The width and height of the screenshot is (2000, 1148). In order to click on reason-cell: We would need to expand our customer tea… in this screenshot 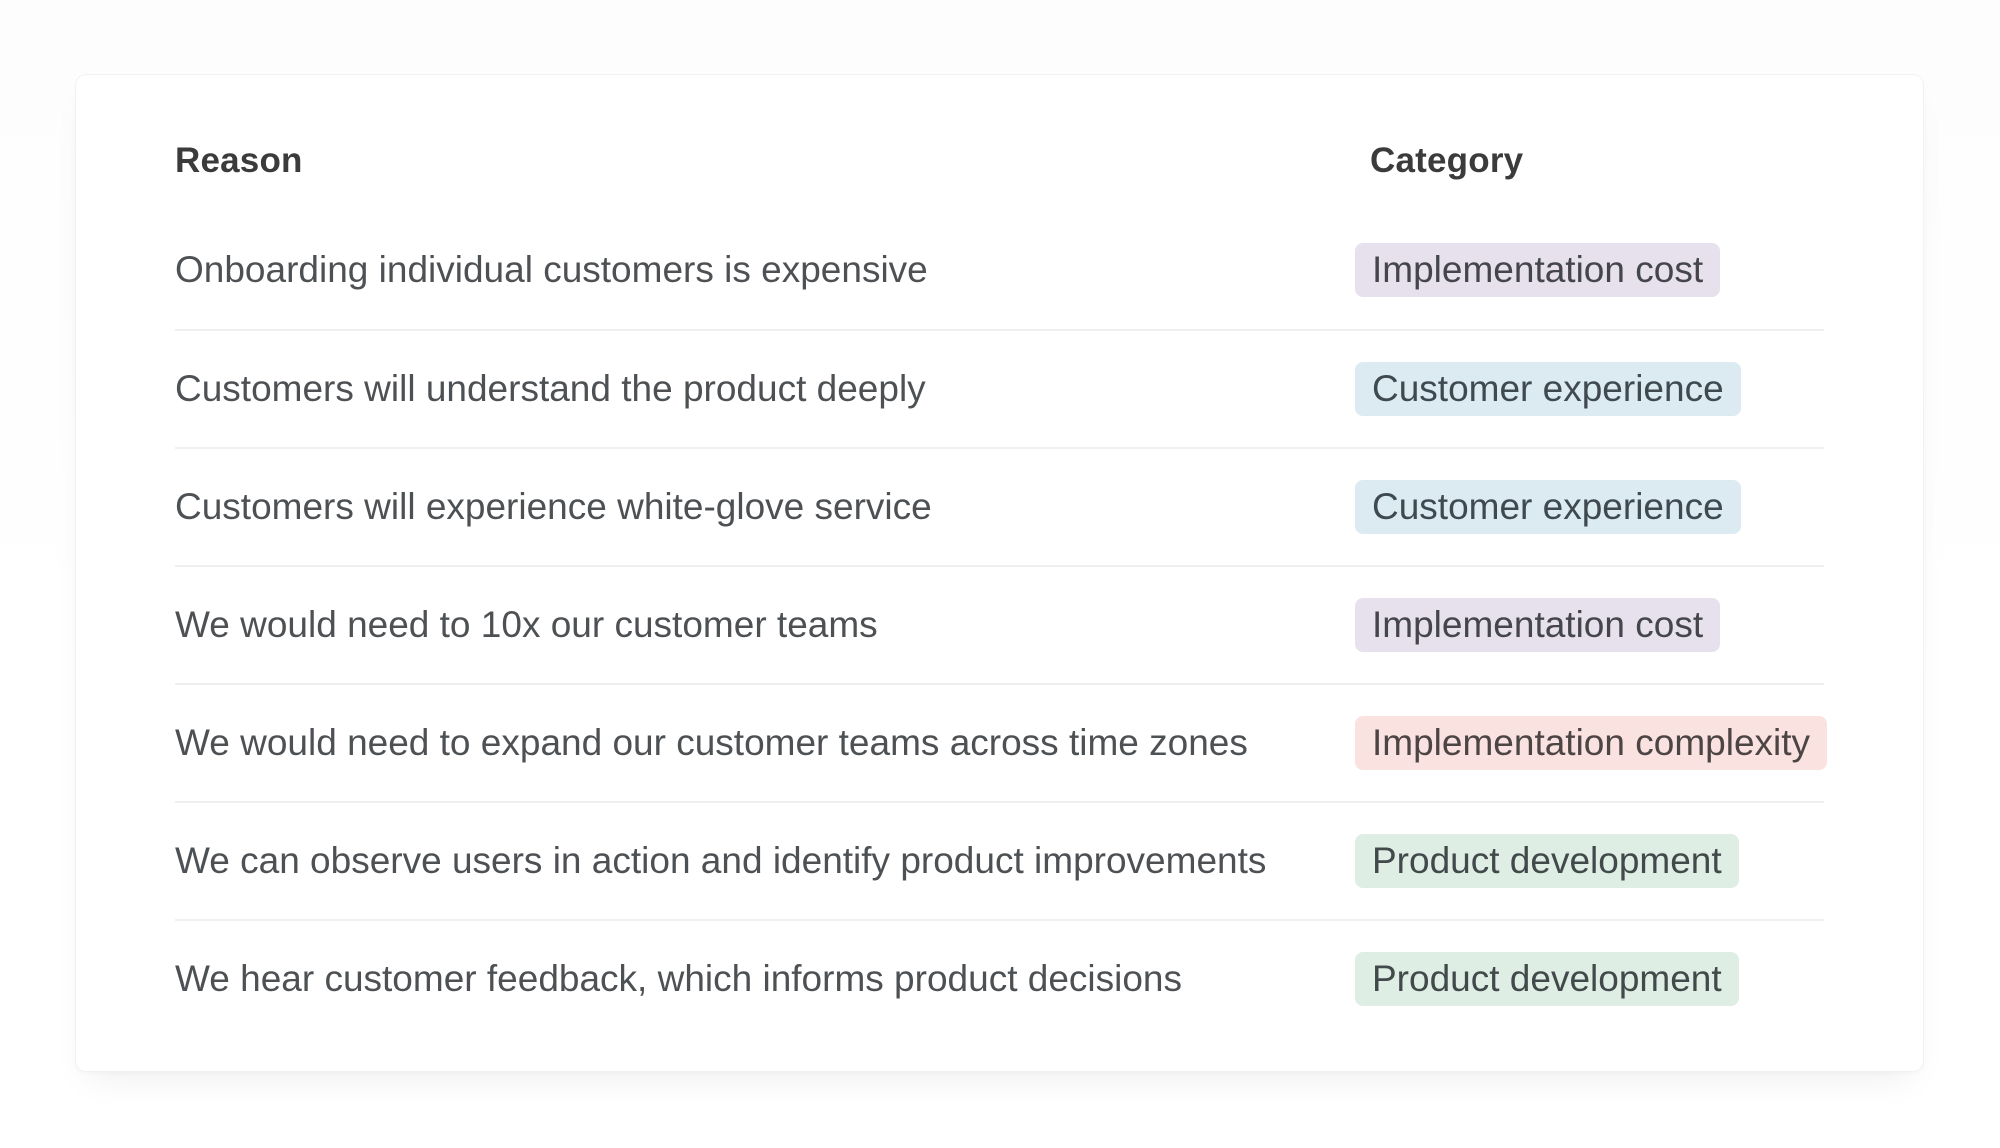, I will do `click(711, 742)`.